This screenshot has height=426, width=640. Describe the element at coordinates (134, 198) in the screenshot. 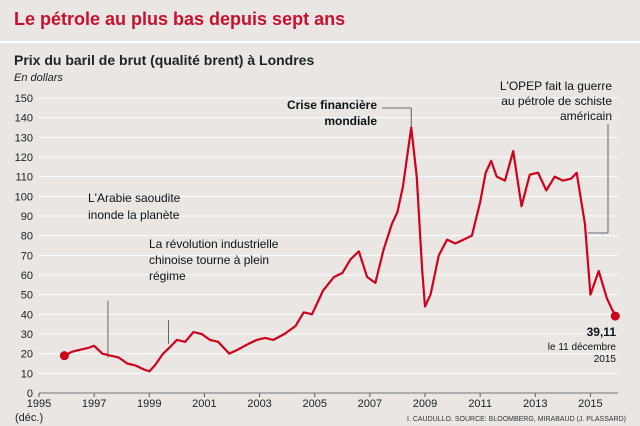

I see `annotation-arabie-line1: L'Arabie saoudite` at that location.